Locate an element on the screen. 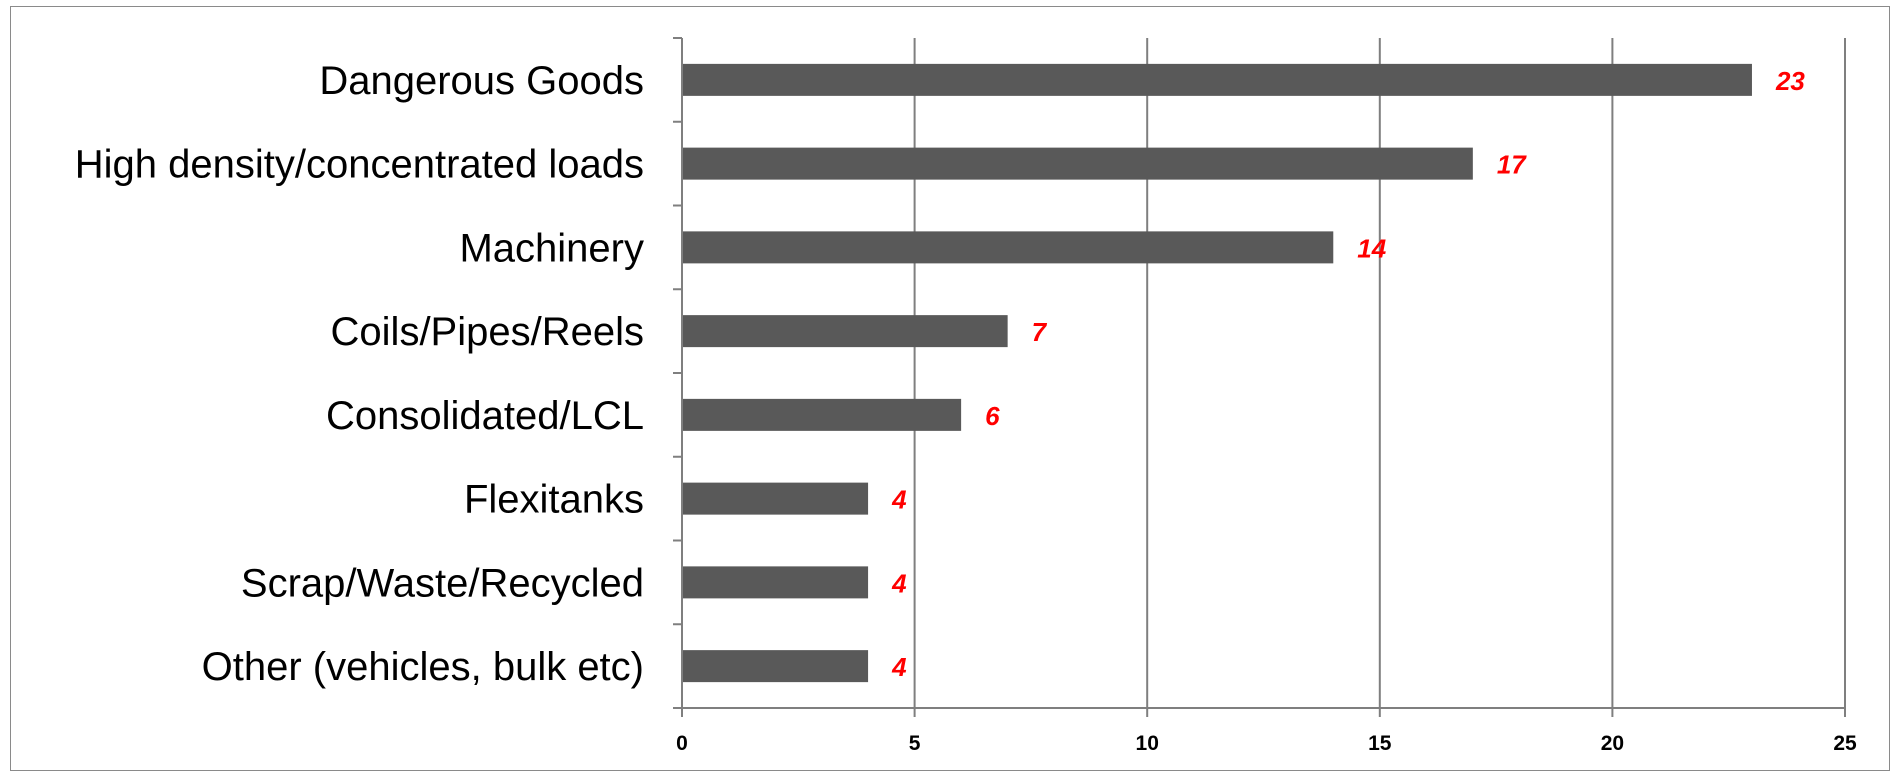 Image resolution: width=1901 pixels, height=777 pixels. x-tick-label: 10 is located at coordinates (1147, 743).